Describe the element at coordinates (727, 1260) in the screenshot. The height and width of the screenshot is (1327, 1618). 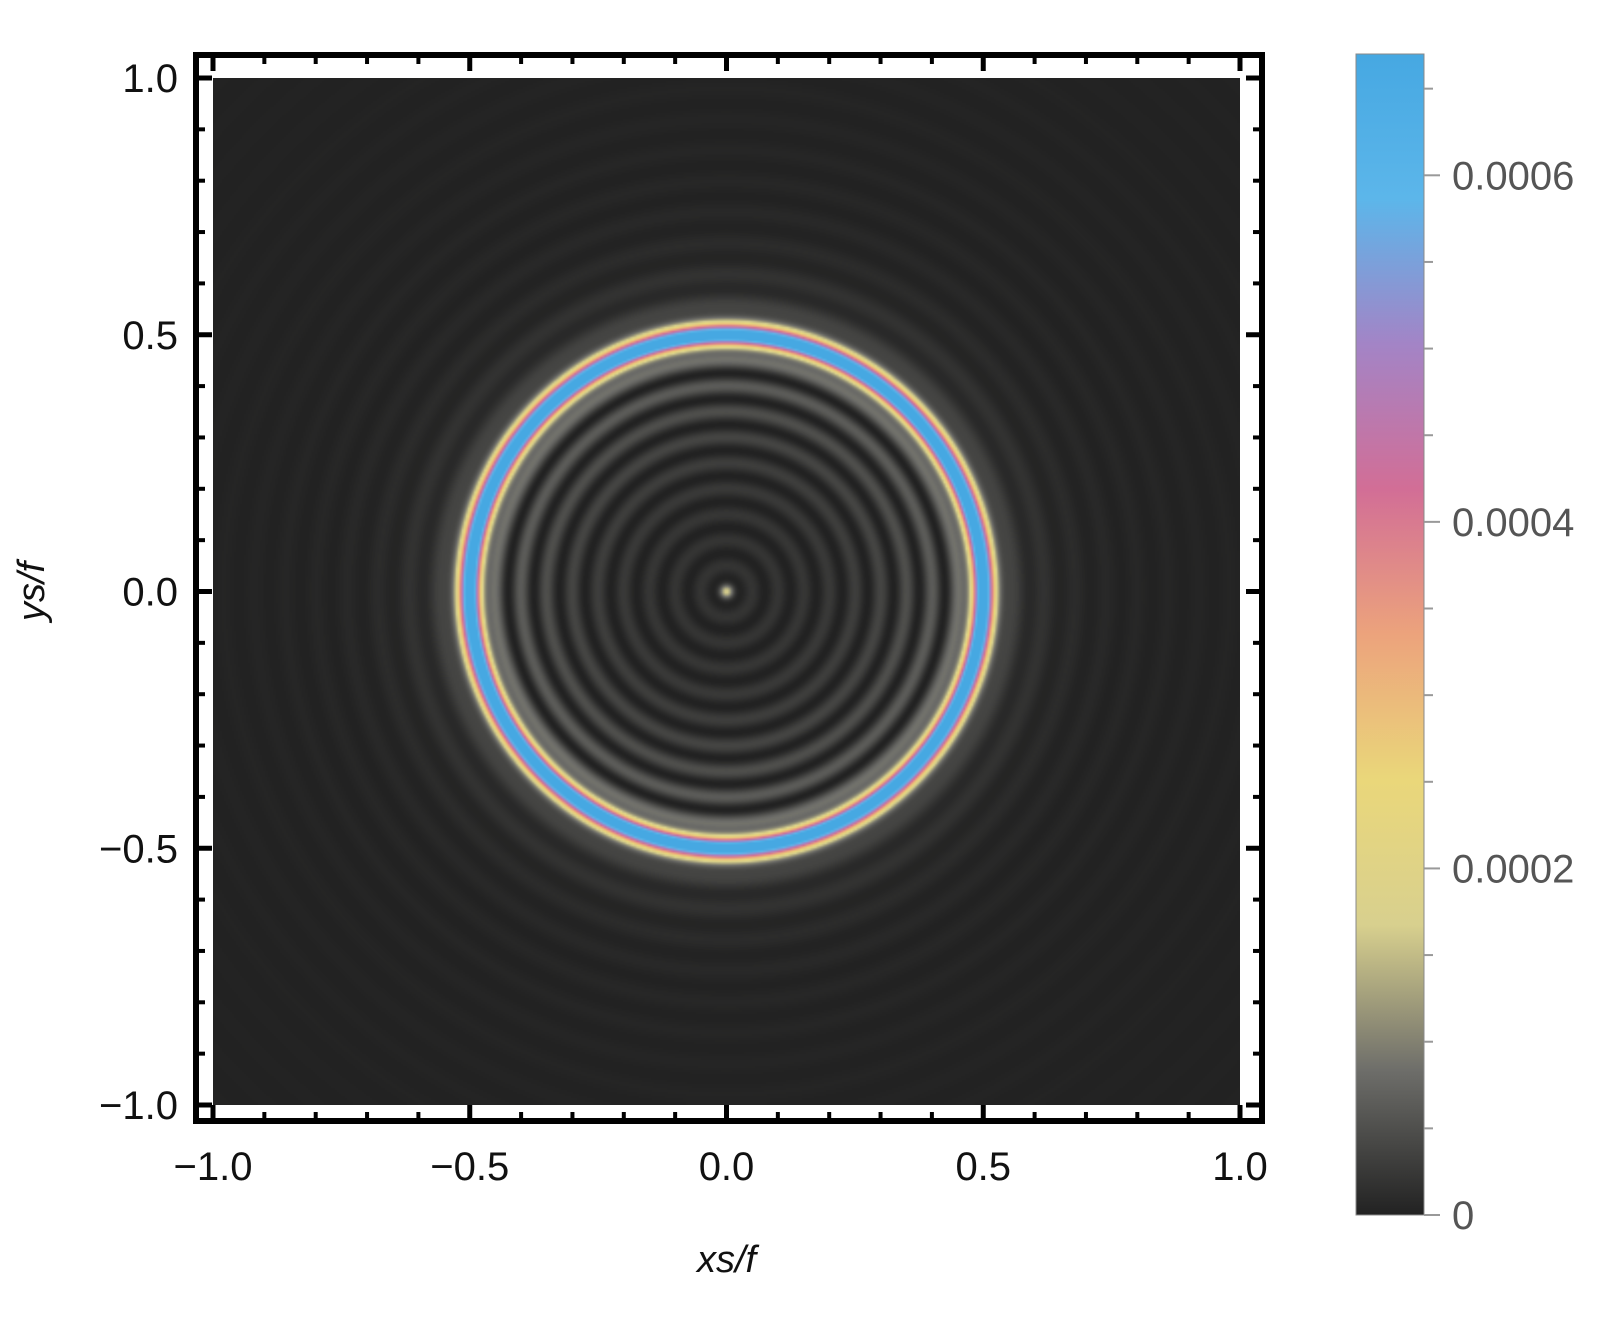
I see `x-axis-label: xs/f` at that location.